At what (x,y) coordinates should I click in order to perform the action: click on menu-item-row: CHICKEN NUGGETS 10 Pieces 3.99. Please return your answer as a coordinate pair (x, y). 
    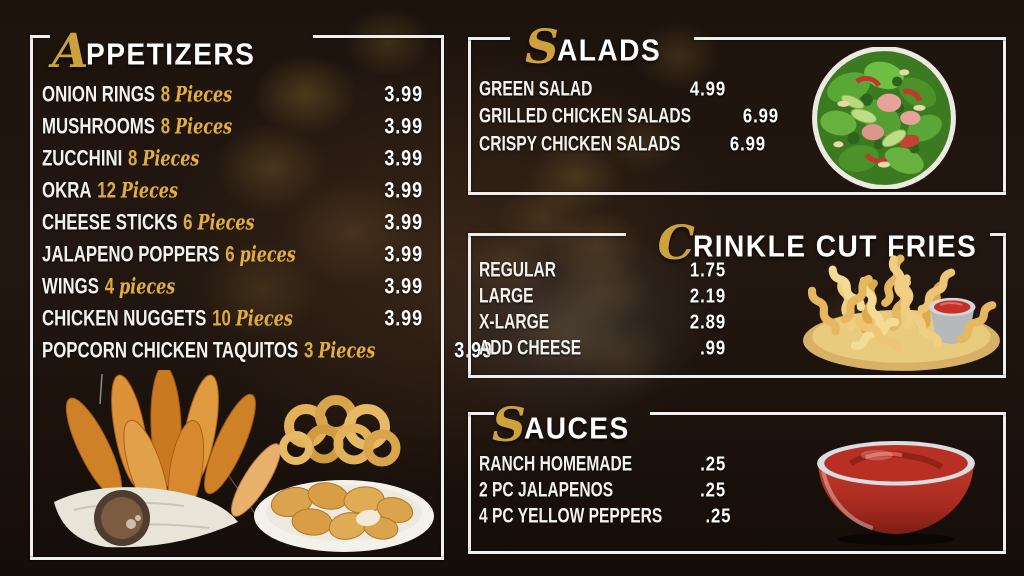
    Looking at the image, I should click on (232, 319).